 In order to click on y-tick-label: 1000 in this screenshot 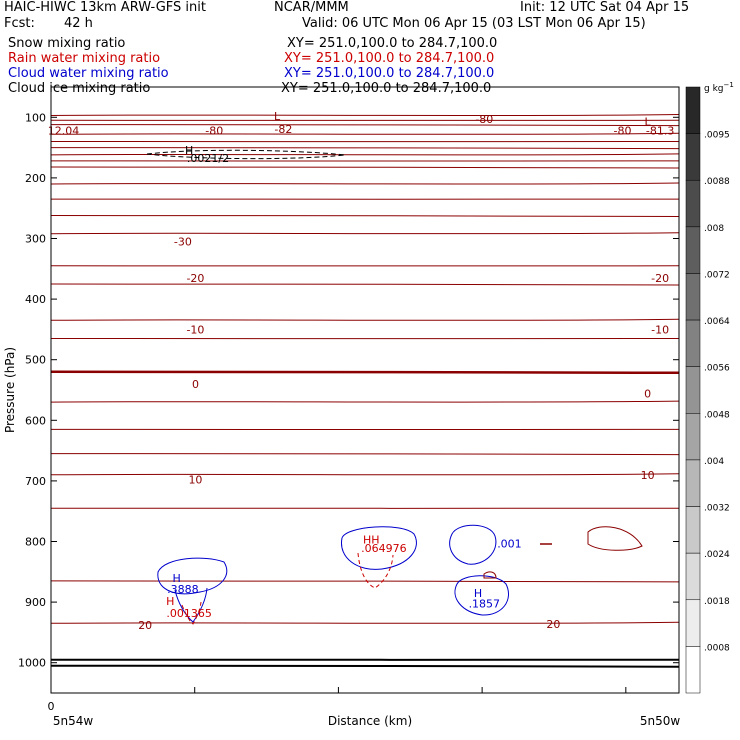, I will do `click(32, 663)`.